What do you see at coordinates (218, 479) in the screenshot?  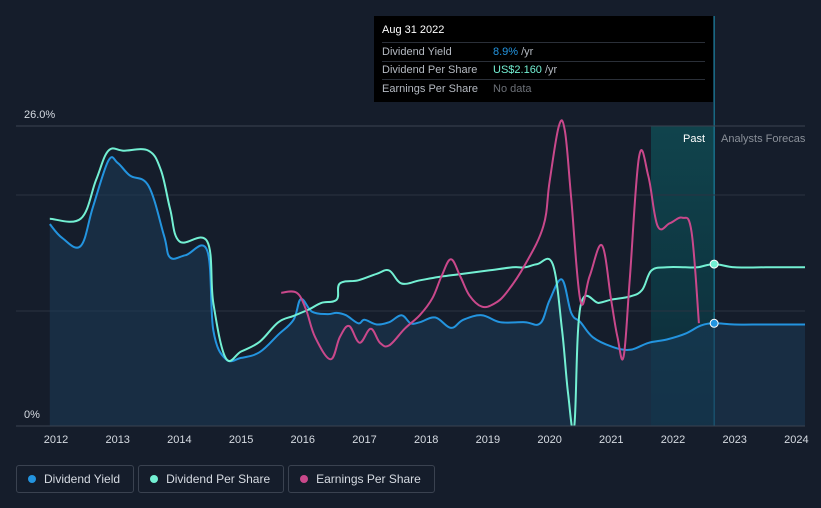 I see `legend-label: Dividend Per Share` at bounding box center [218, 479].